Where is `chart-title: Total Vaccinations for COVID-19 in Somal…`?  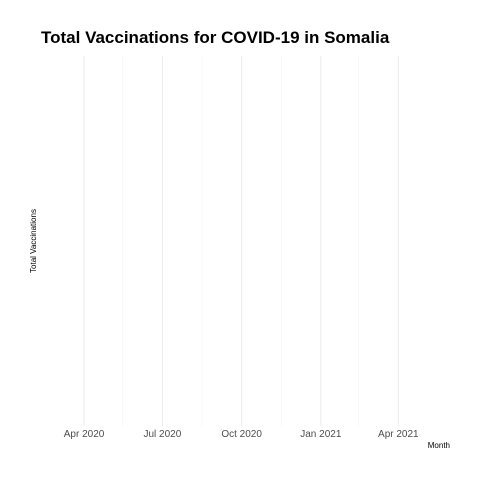
chart-title: Total Vaccinations for COVID-19 in Somal… is located at coordinates (215, 37).